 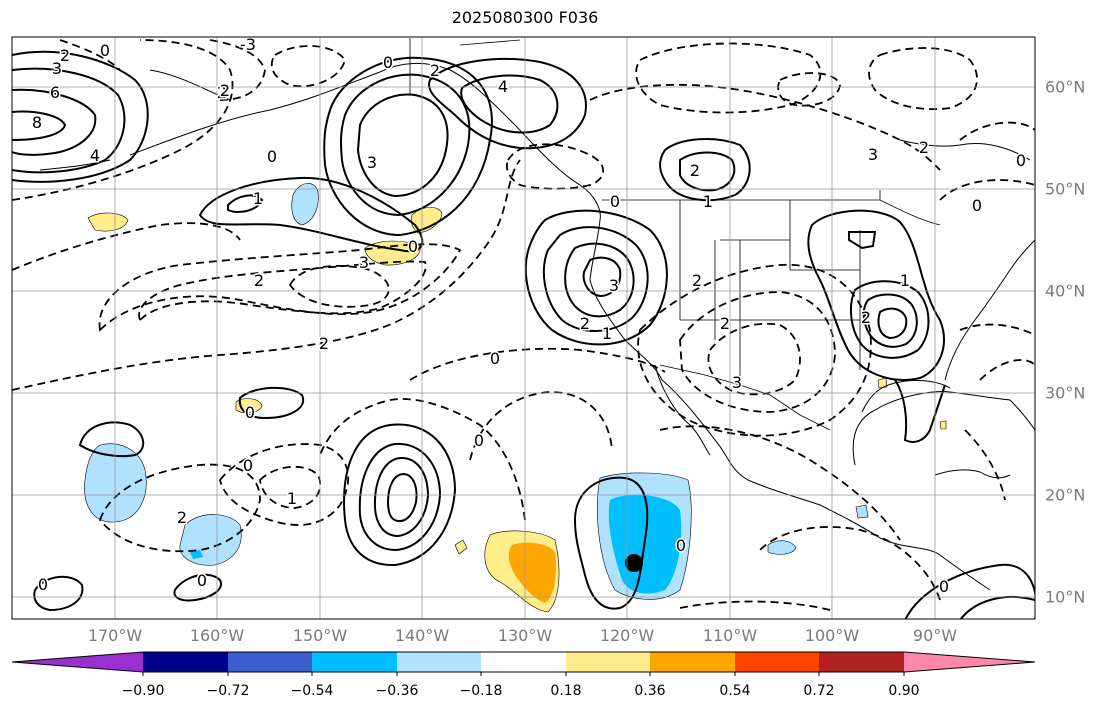 What do you see at coordinates (143, 691) in the screenshot?
I see `colorbar-tick-label: −0.90` at bounding box center [143, 691].